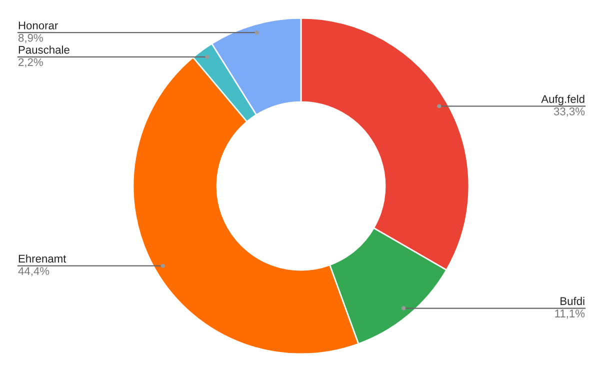  What do you see at coordinates (562, 100) in the screenshot?
I see `slice-label: Aufg.feld` at bounding box center [562, 100].